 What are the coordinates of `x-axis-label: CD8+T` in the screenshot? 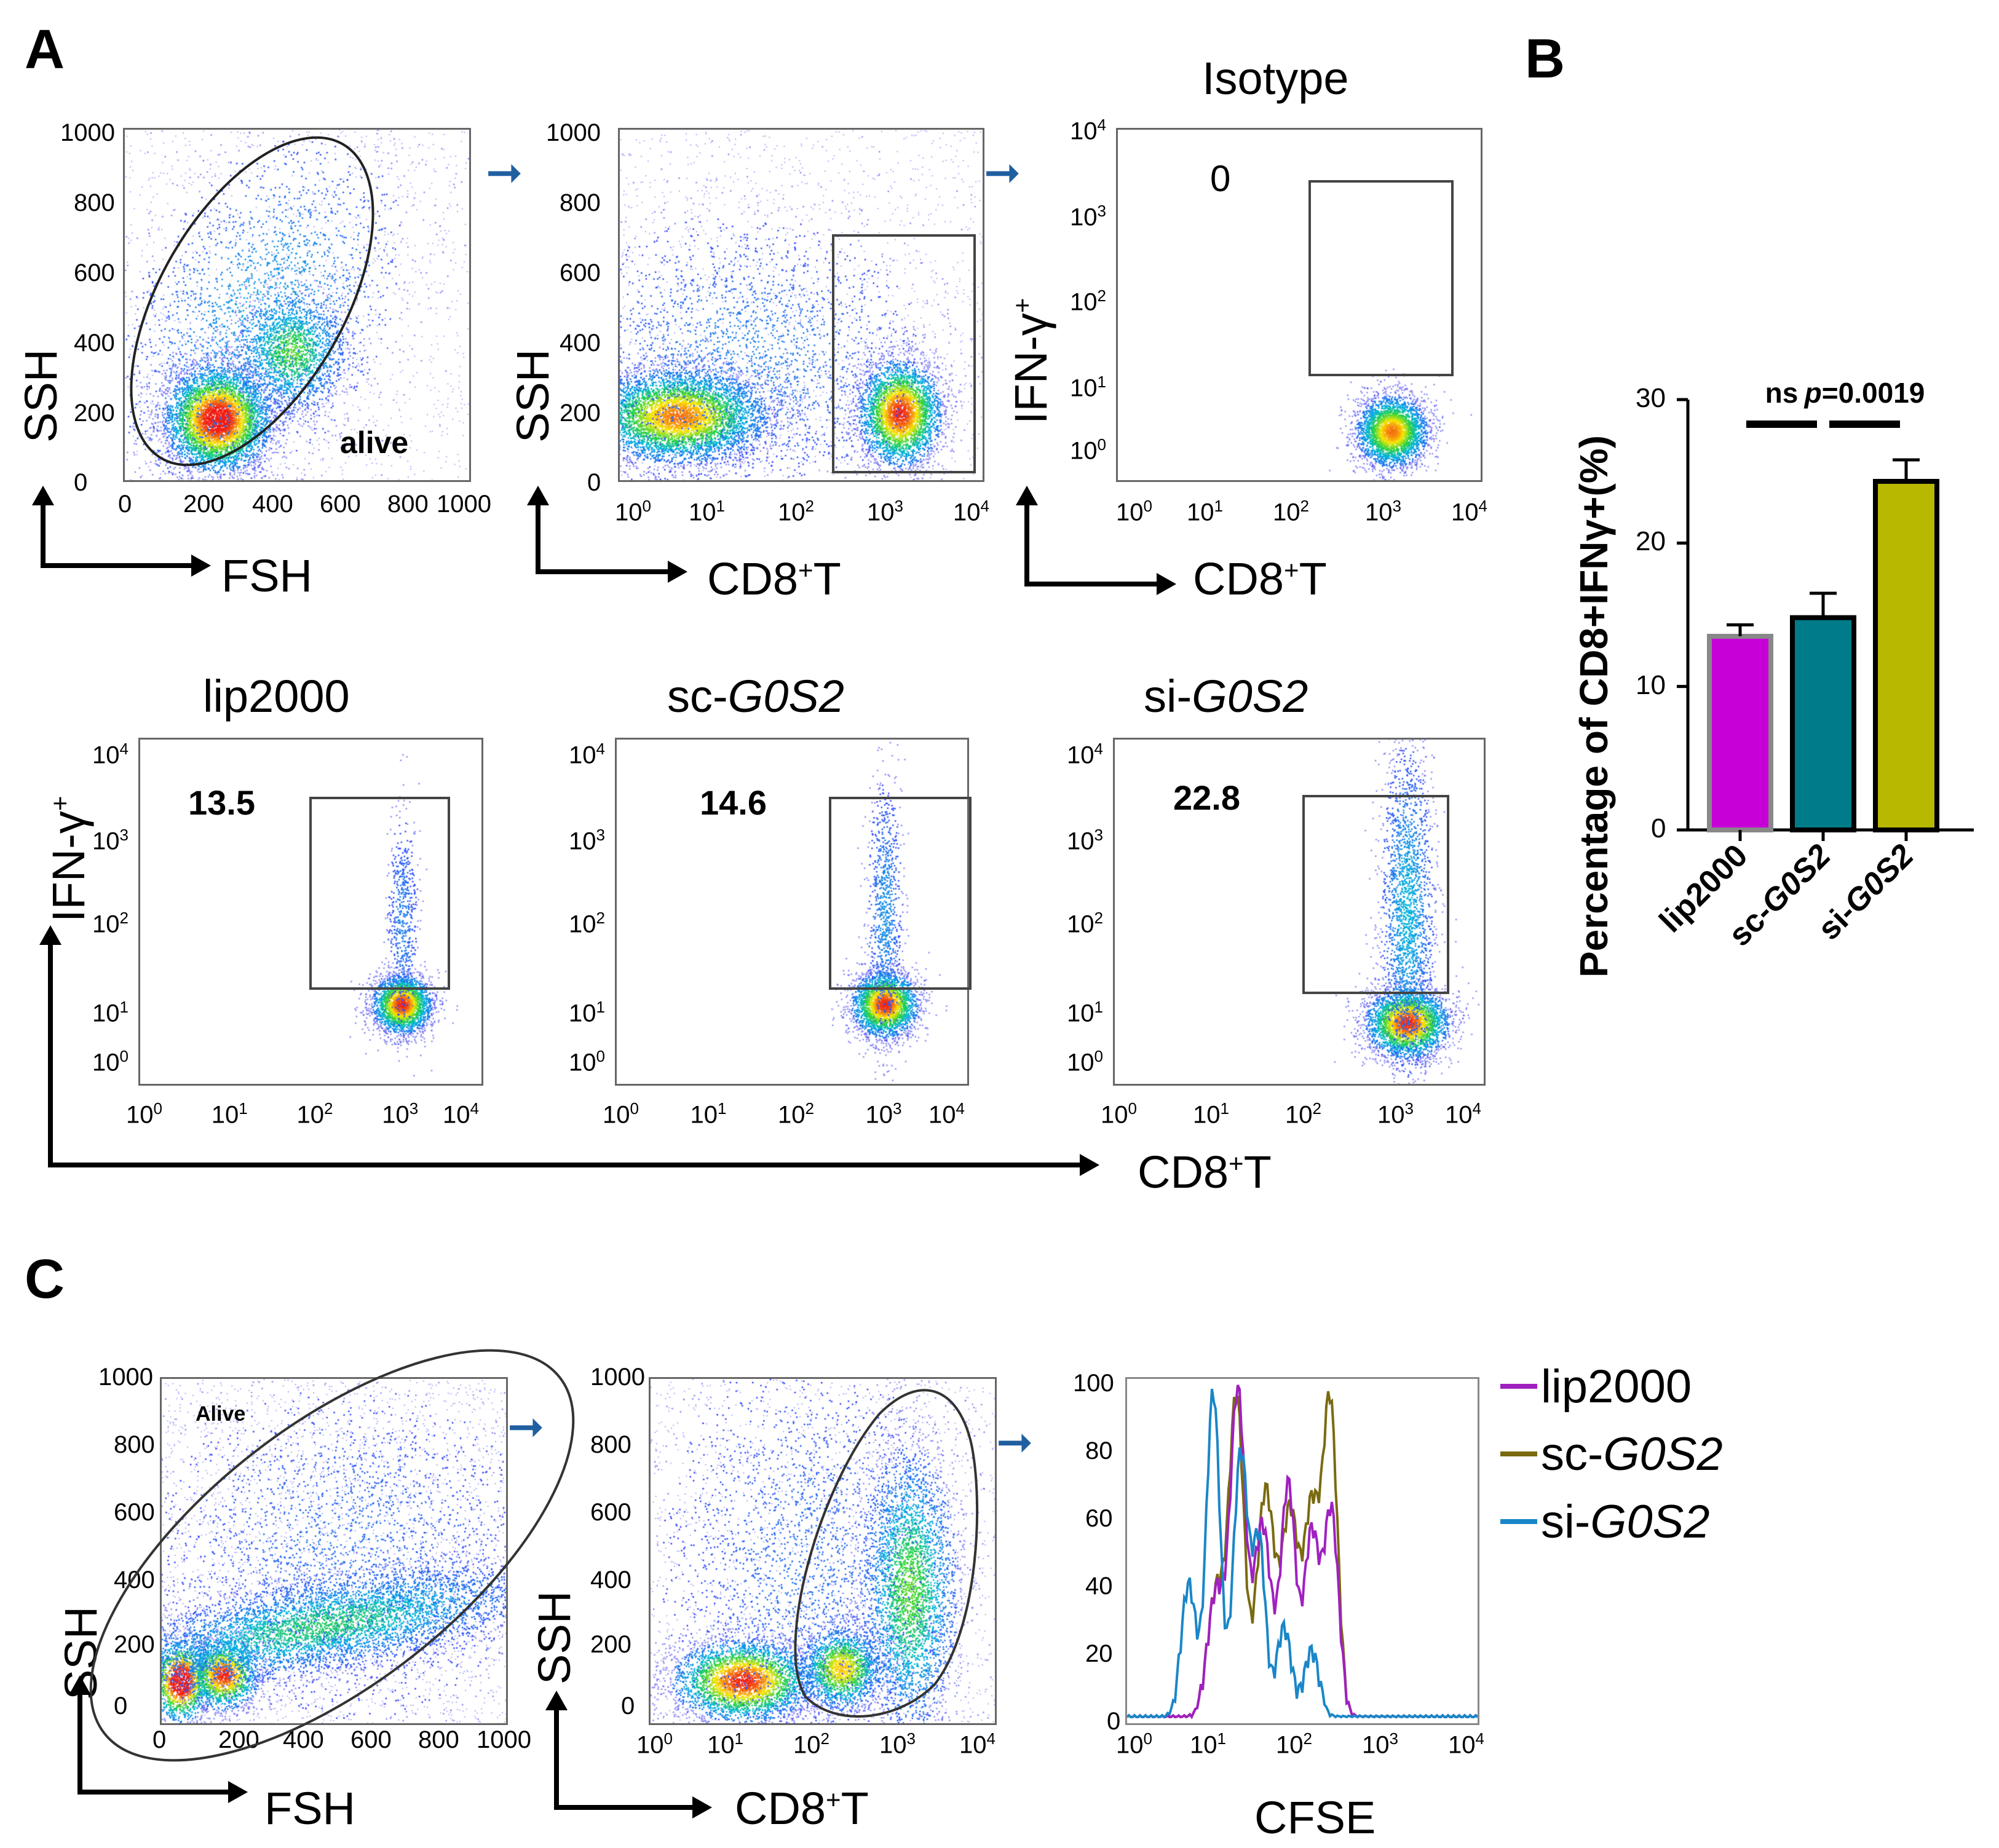 It's located at (1205, 1172).